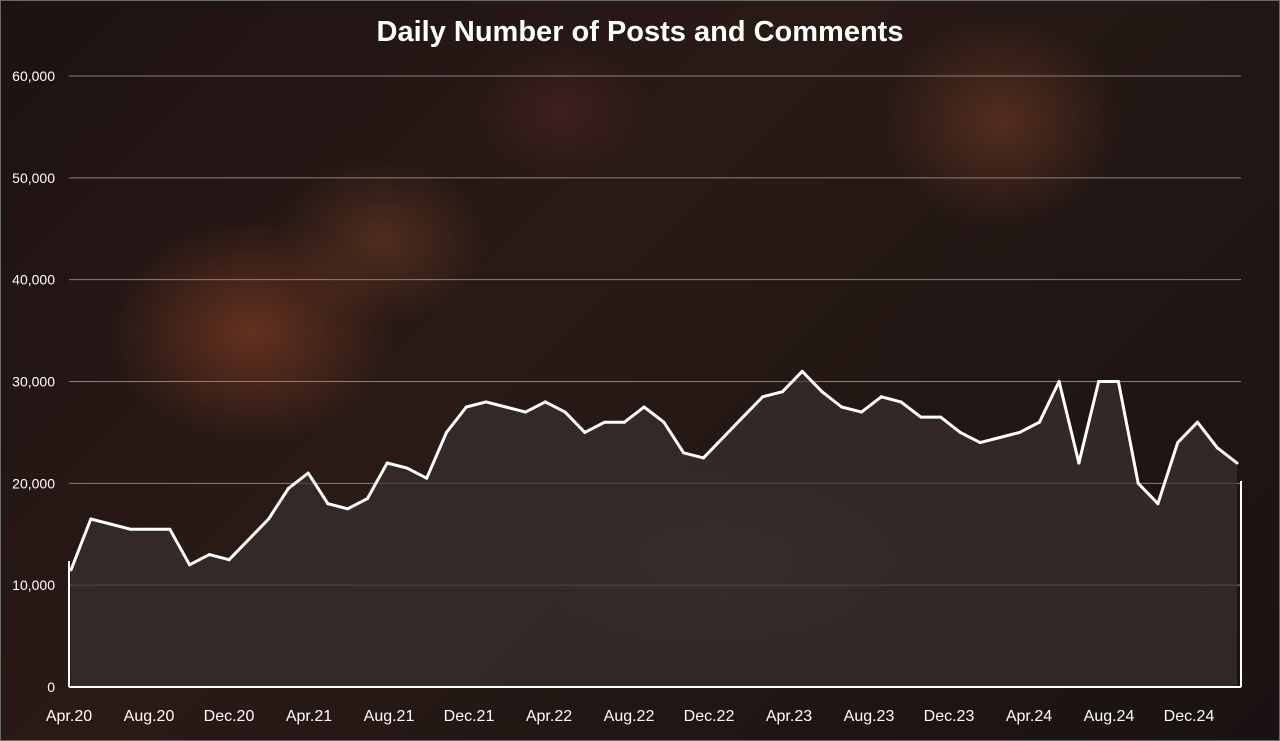  Describe the element at coordinates (51, 687) in the screenshot. I see `y-tick-label: 0` at that location.